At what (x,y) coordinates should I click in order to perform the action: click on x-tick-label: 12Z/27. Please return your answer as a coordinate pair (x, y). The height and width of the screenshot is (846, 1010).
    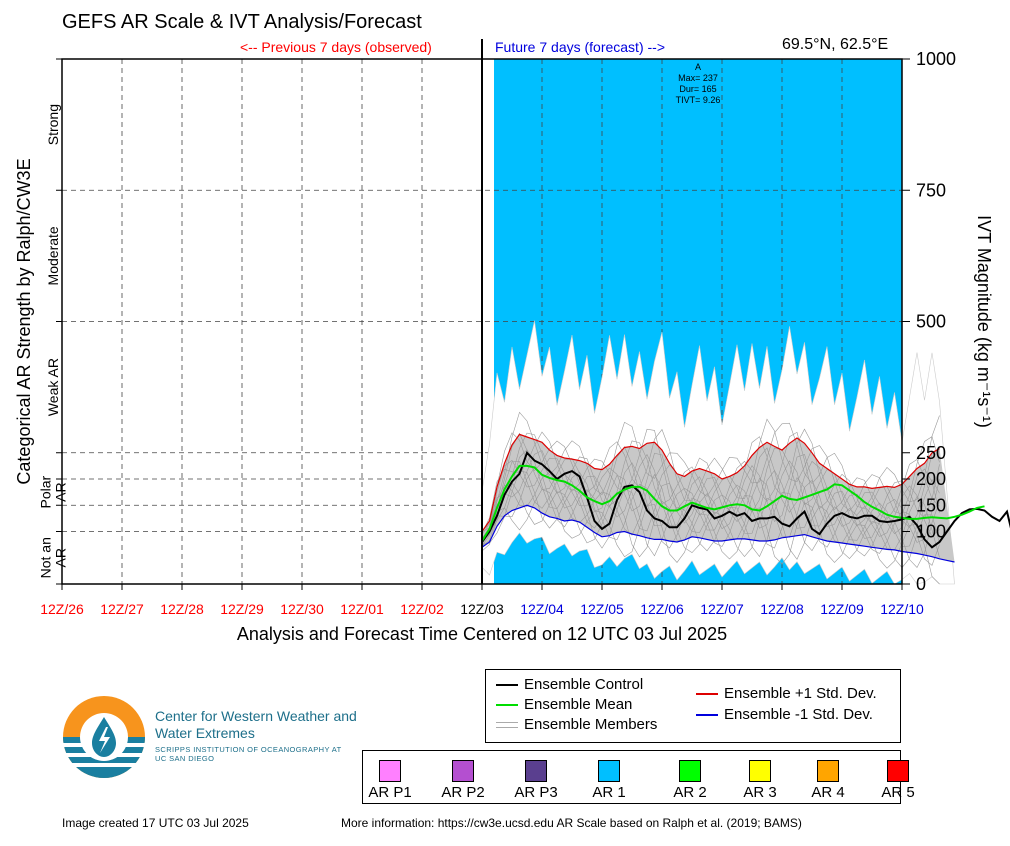
    Looking at the image, I should click on (122, 609).